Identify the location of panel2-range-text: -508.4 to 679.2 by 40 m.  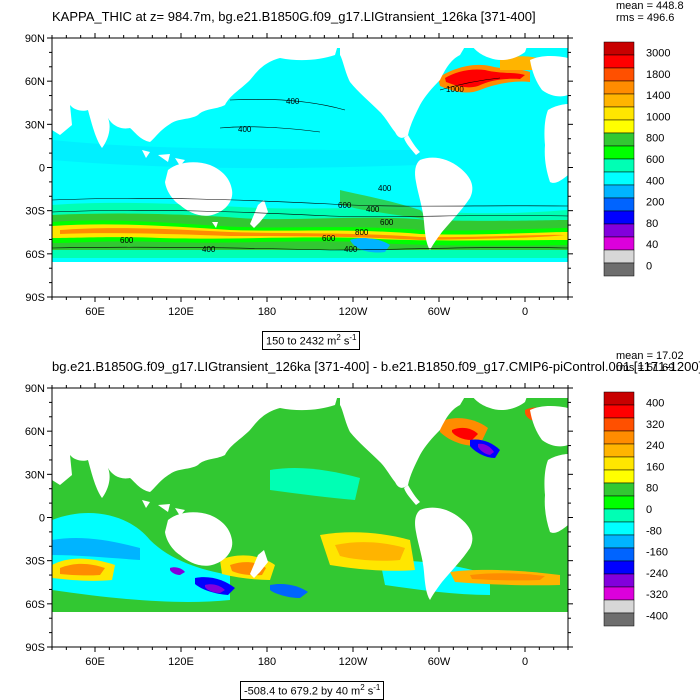
(302, 691).